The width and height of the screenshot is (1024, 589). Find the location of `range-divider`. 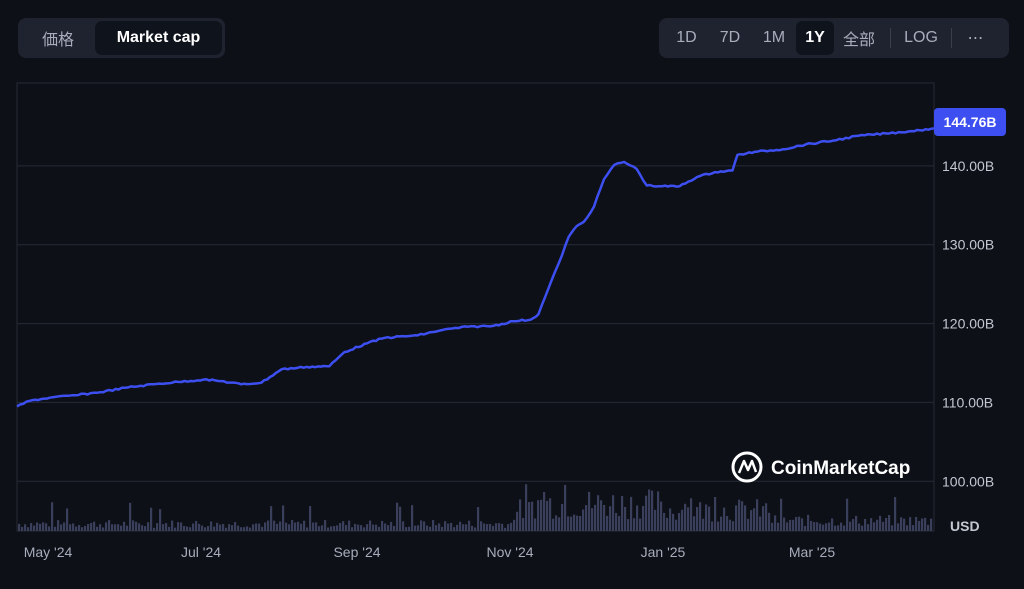

range-divider is located at coordinates (951, 38).